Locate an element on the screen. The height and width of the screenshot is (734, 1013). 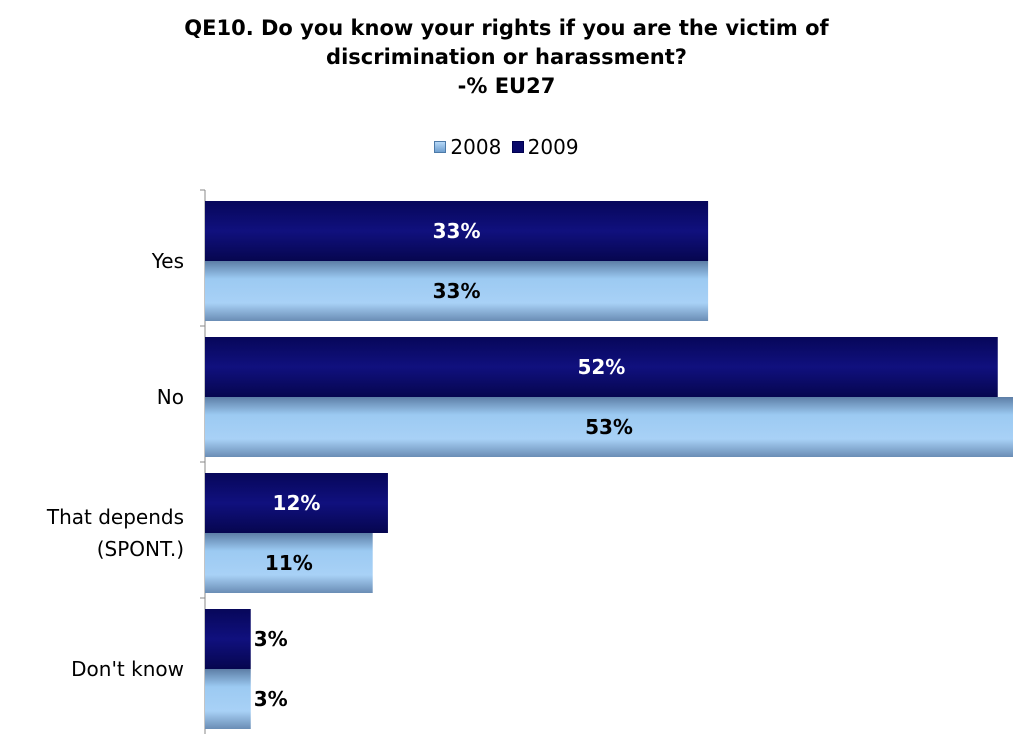
data-label-2009: 33% is located at coordinates (457, 231).